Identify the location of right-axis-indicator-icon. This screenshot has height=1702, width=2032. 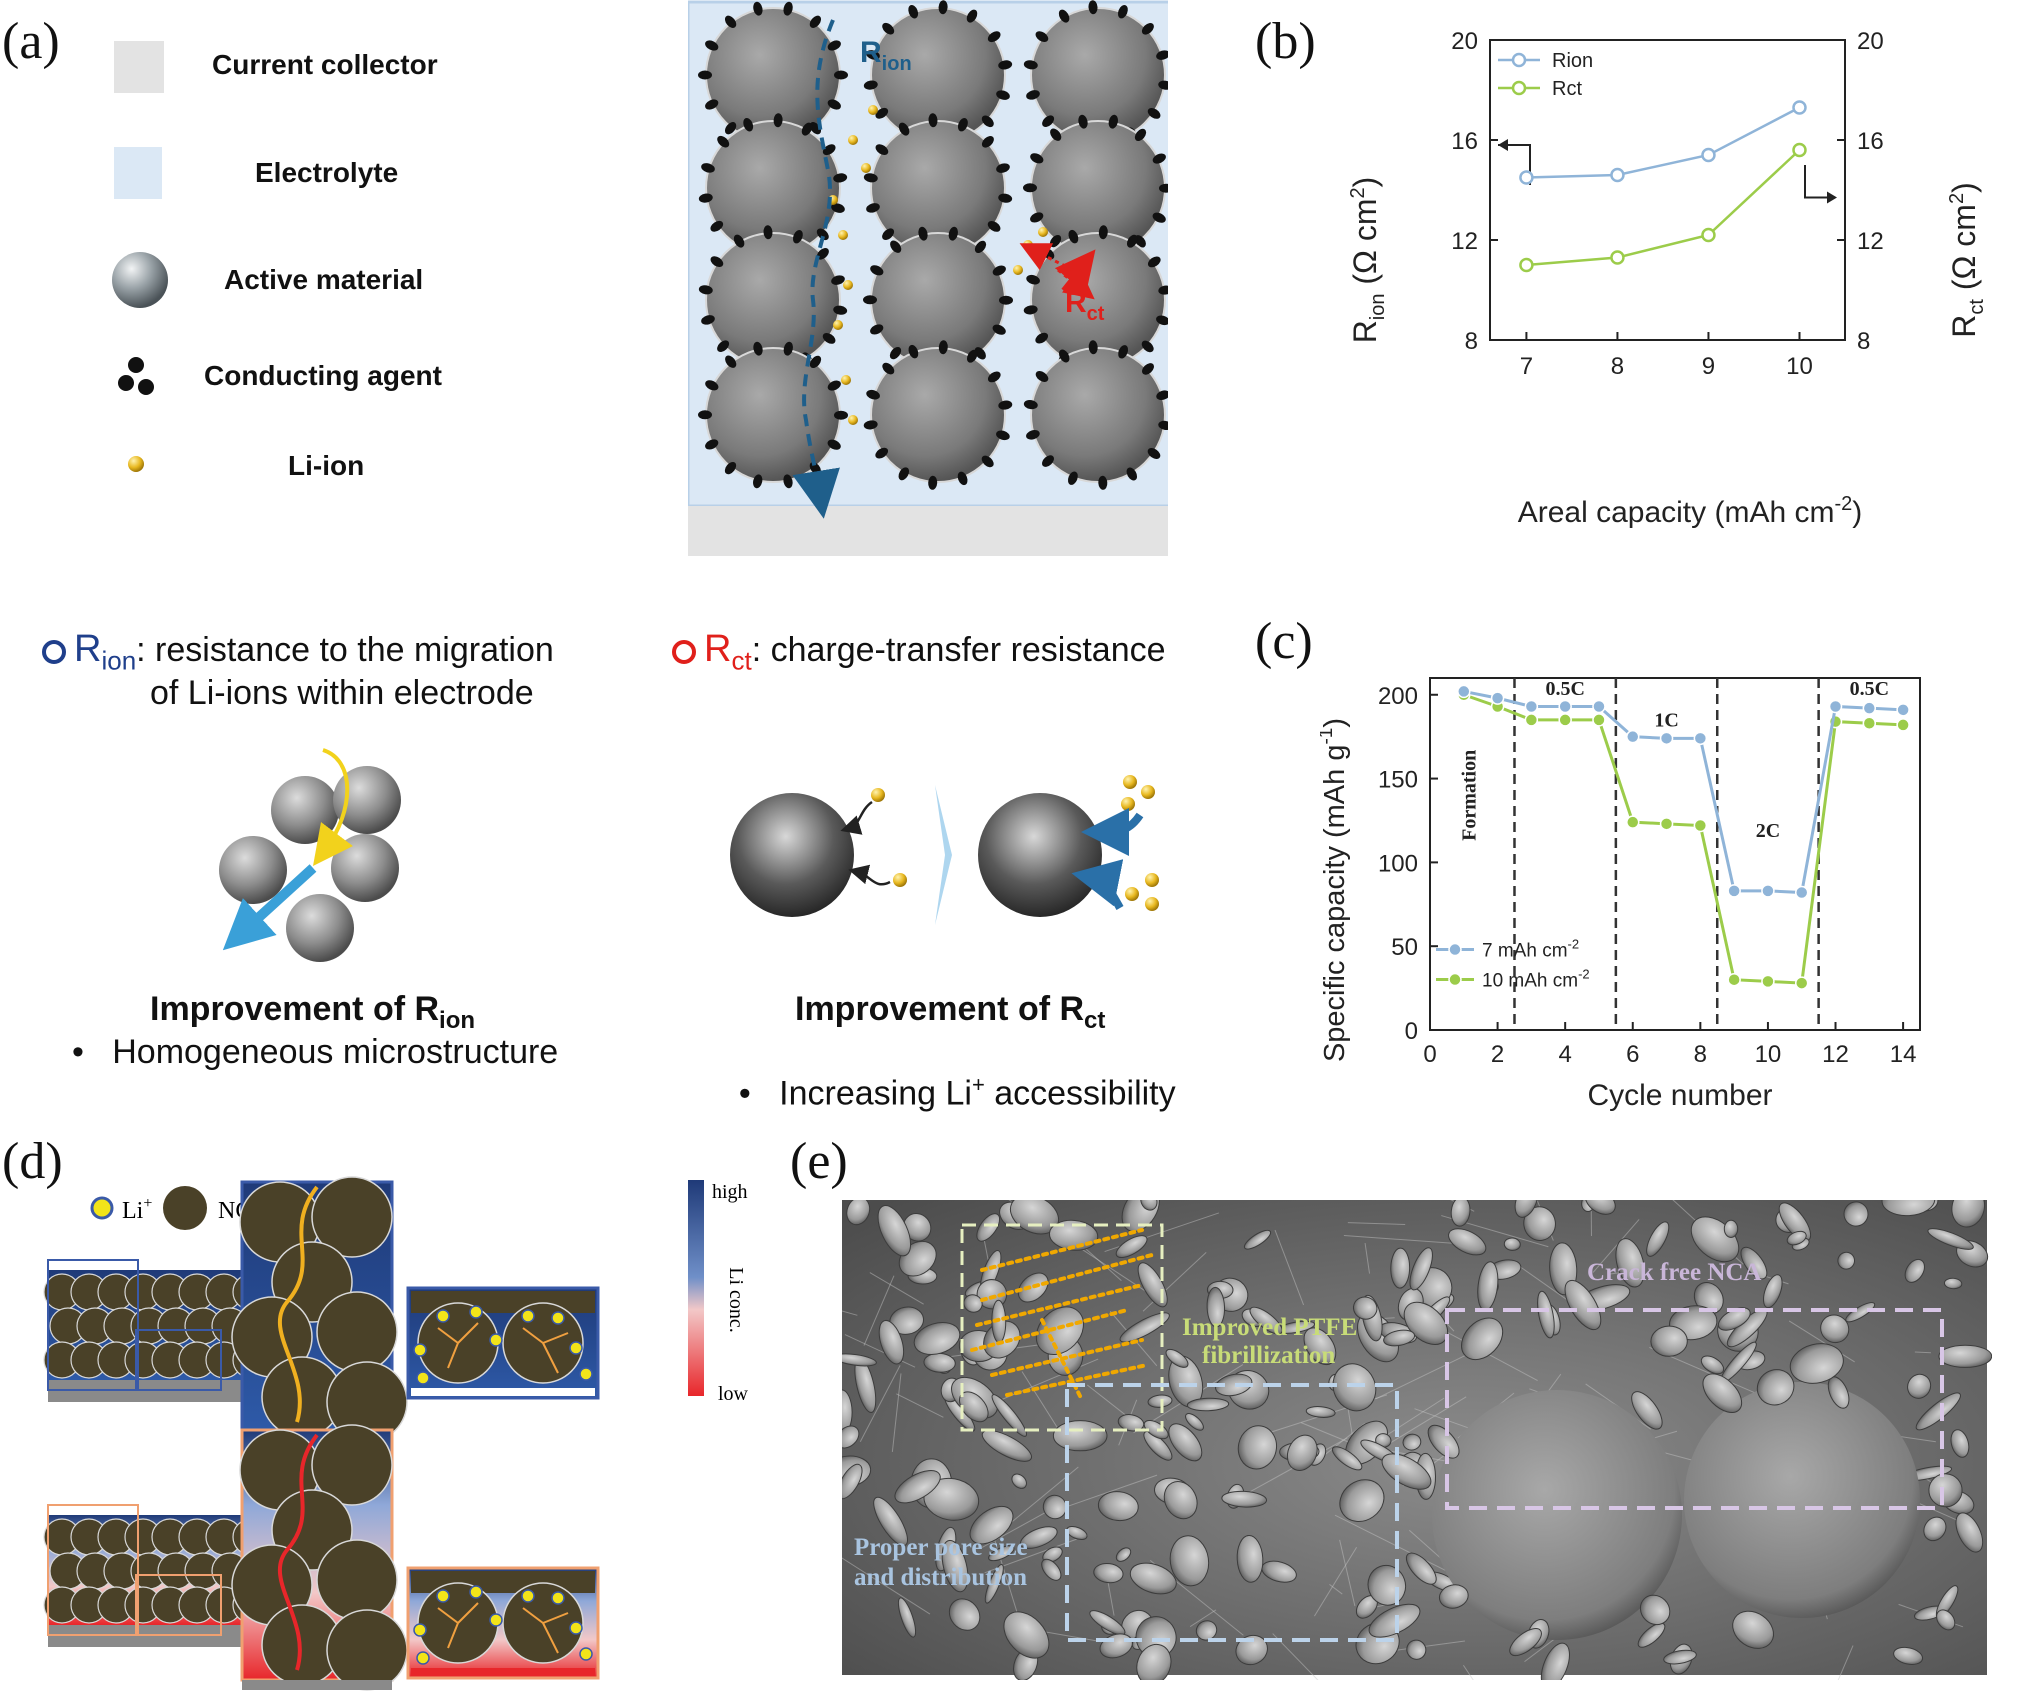
(1819, 182).